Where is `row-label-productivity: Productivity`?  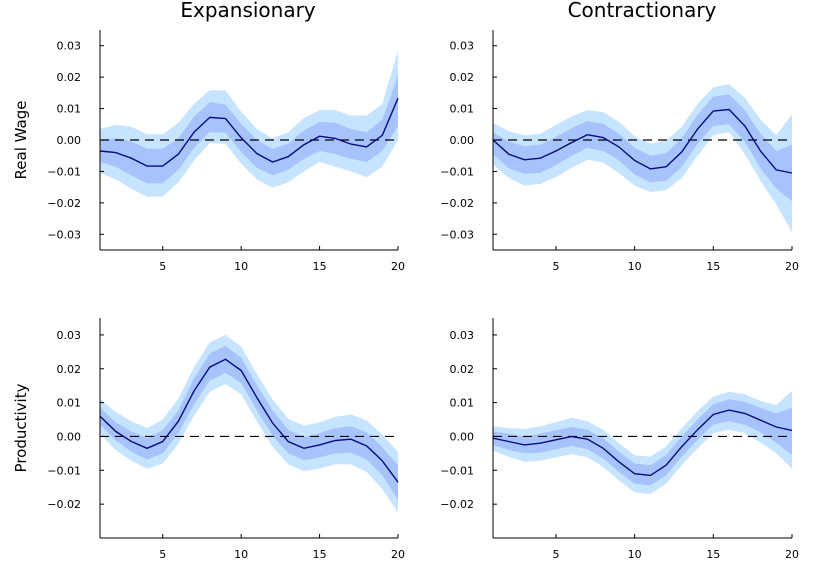 row-label-productivity: Productivity is located at coordinates (21, 427).